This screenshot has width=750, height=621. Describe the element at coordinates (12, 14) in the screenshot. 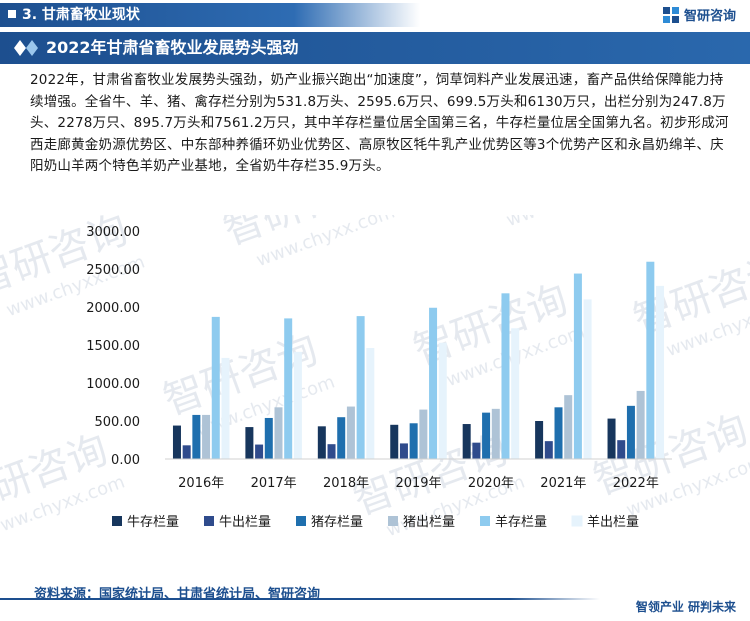

I see `square-bullet-icon` at that location.